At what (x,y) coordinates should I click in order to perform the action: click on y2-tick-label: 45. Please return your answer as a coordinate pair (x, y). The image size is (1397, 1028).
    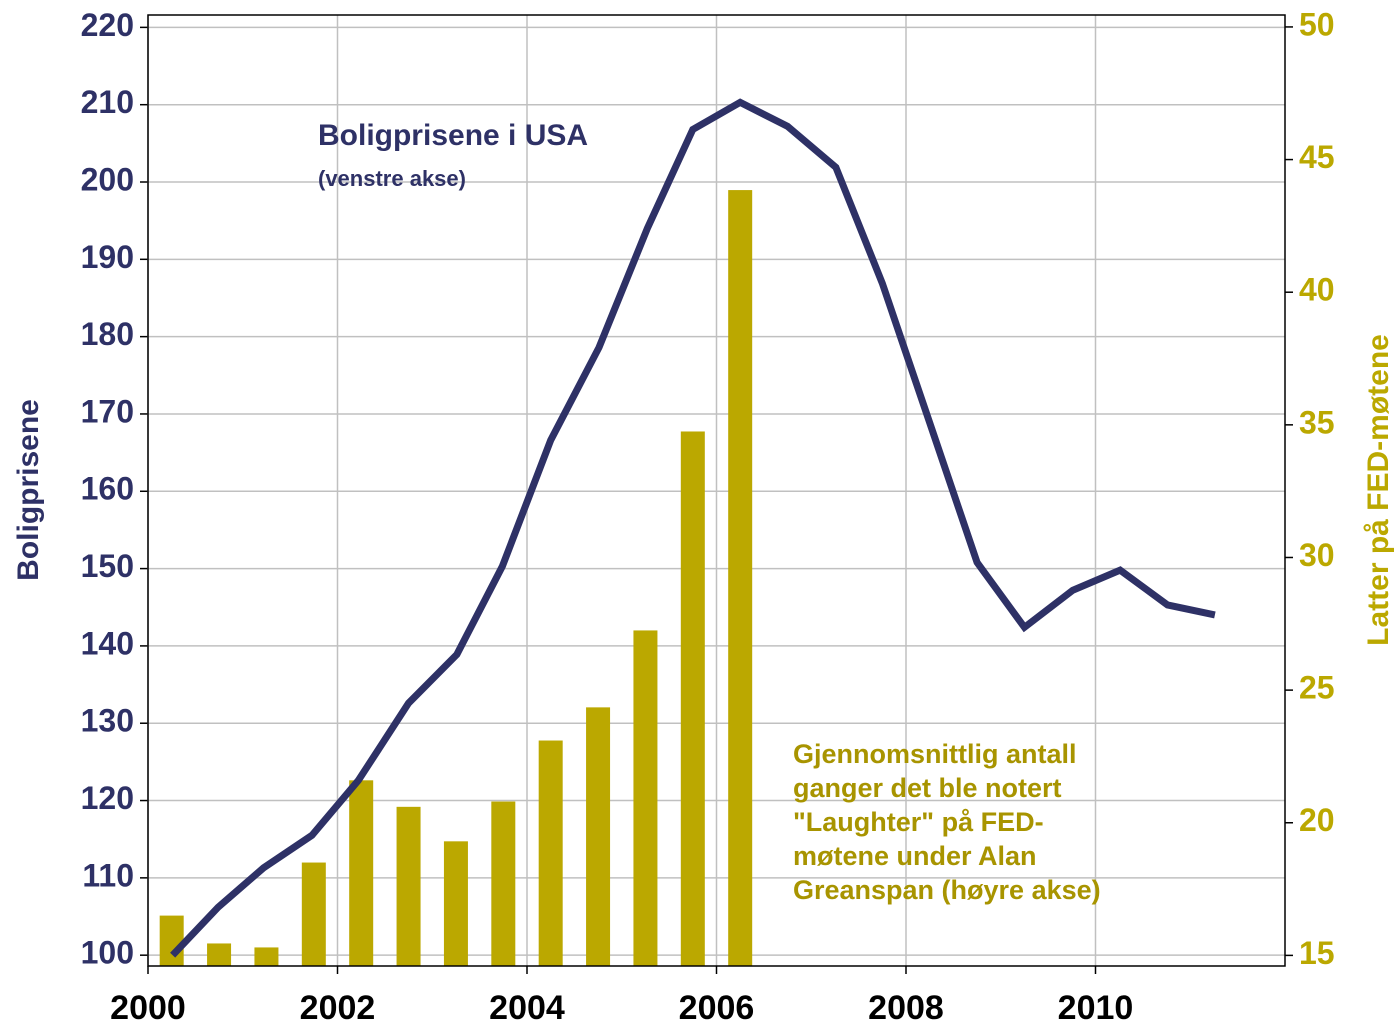
    Looking at the image, I should click on (1317, 157).